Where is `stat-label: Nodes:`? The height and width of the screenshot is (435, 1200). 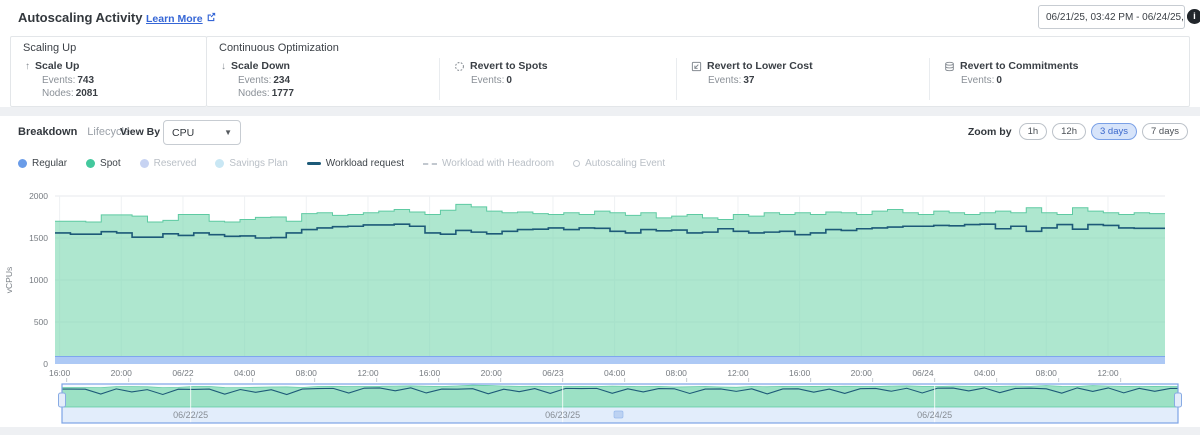 stat-label: Nodes: is located at coordinates (58, 93).